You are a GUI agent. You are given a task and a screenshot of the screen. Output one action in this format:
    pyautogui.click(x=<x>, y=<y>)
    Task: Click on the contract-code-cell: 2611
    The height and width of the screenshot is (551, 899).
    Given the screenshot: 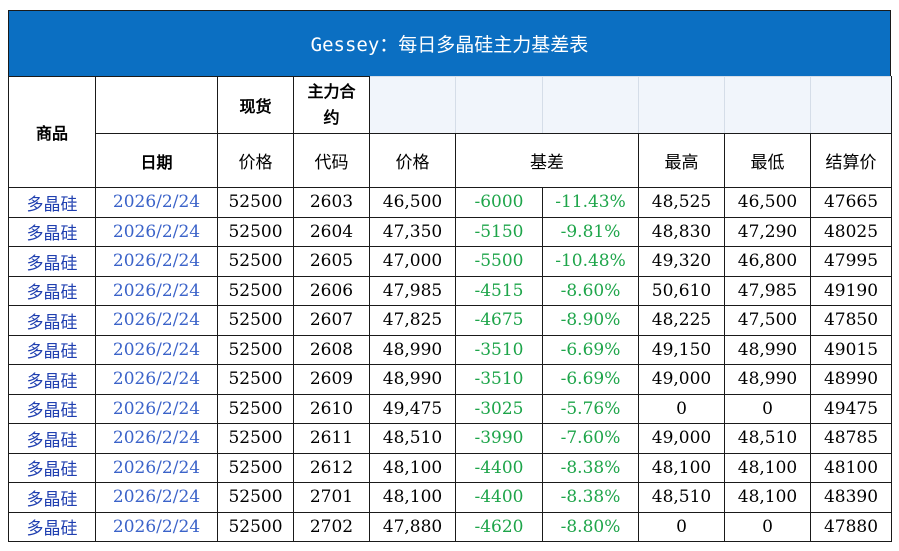 What is the action you would take?
    pyautogui.click(x=331, y=438)
    